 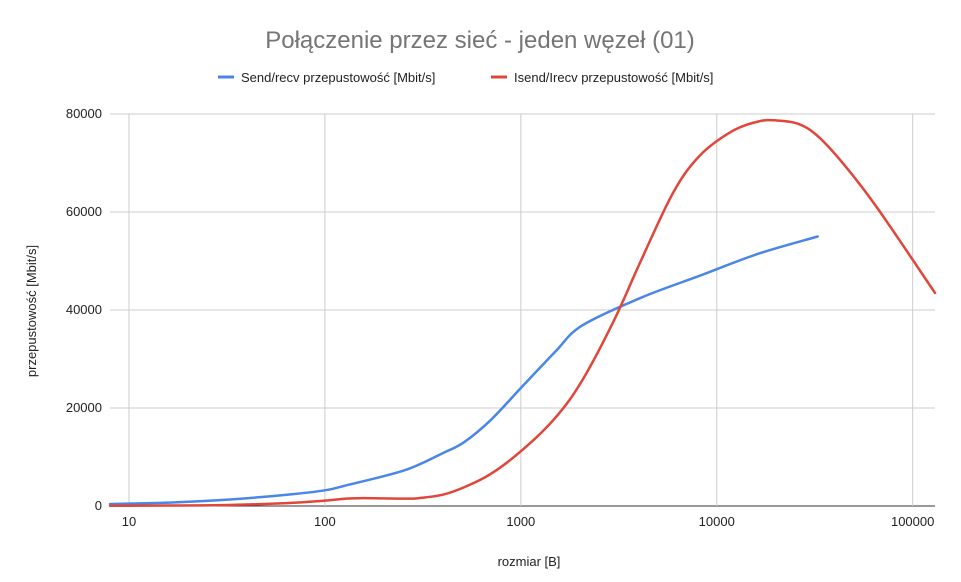 What do you see at coordinates (912, 521) in the screenshot?
I see `x-tick-label: 100000` at bounding box center [912, 521].